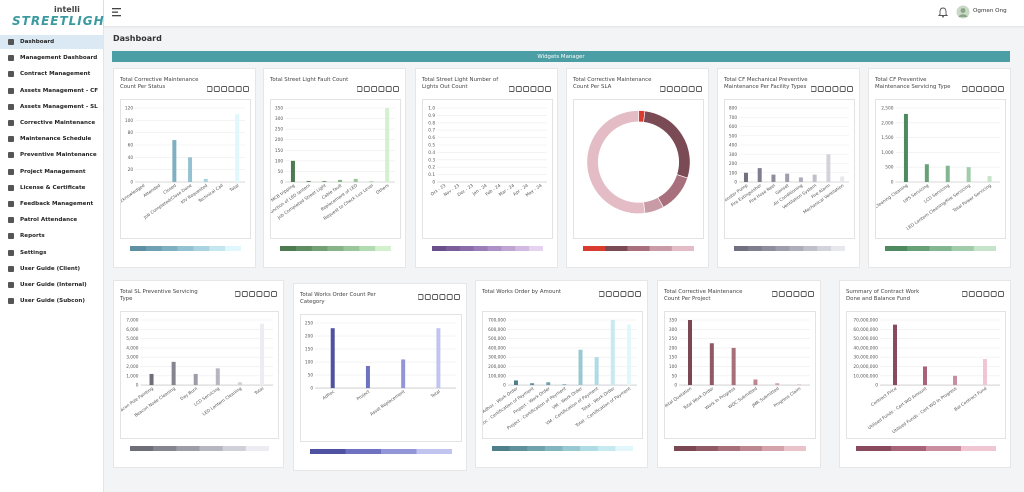 Image resolution: width=1024 pixels, height=492 pixels. Describe the element at coordinates (51, 58) in the screenshot. I see `menu-item: Management Dashboard` at that location.